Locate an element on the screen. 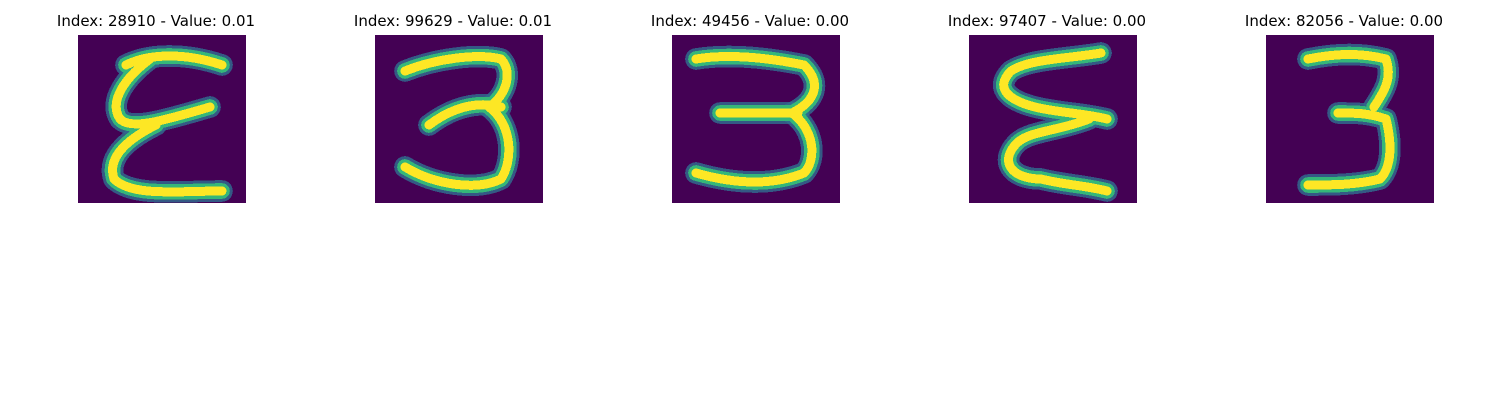 Image resolution: width=1500 pixels, height=400 pixels. image-panel-4: Index: 97407 - Value: 0.00 is located at coordinates (1047, 105).